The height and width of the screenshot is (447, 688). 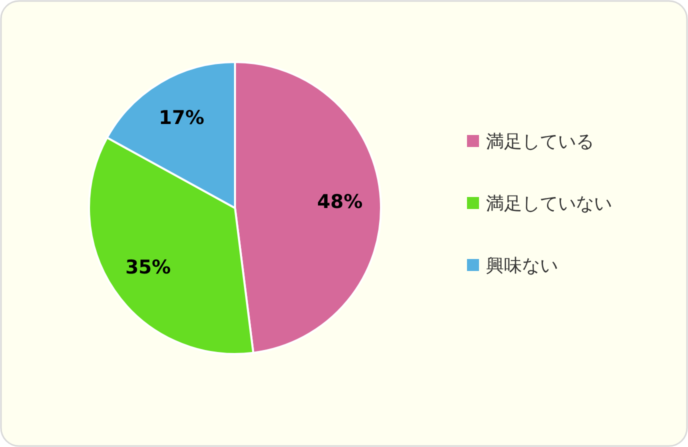 I want to click on legend-label: 満足している, so click(x=540, y=141).